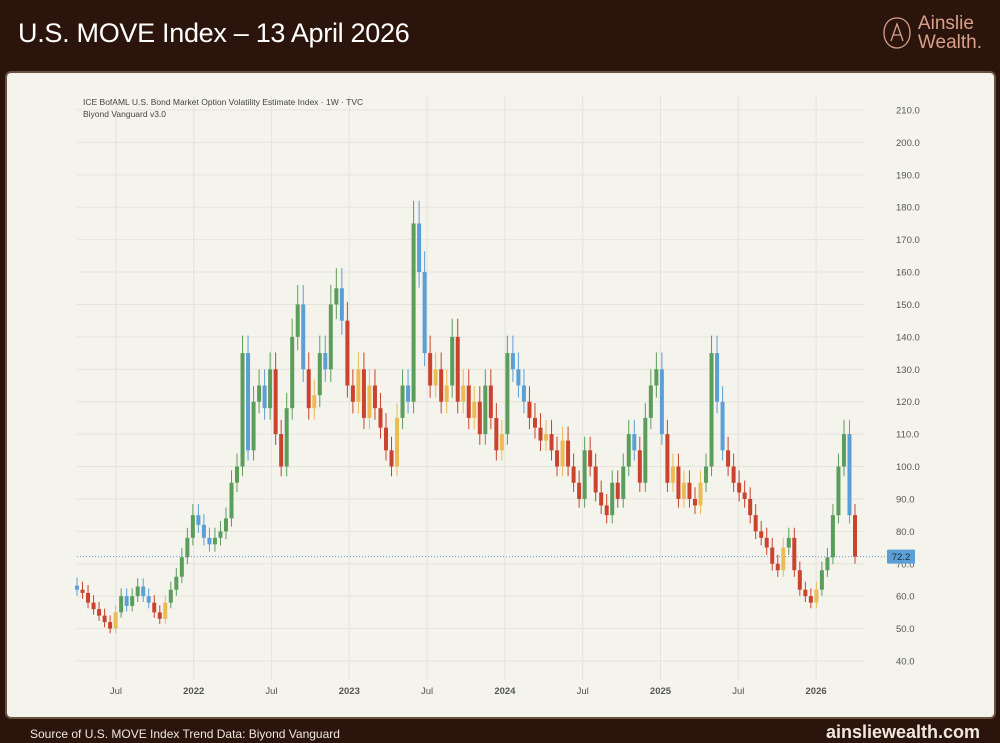 This screenshot has width=1000, height=743. What do you see at coordinates (905, 564) in the screenshot?
I see `y-tick-label: 70.0` at bounding box center [905, 564].